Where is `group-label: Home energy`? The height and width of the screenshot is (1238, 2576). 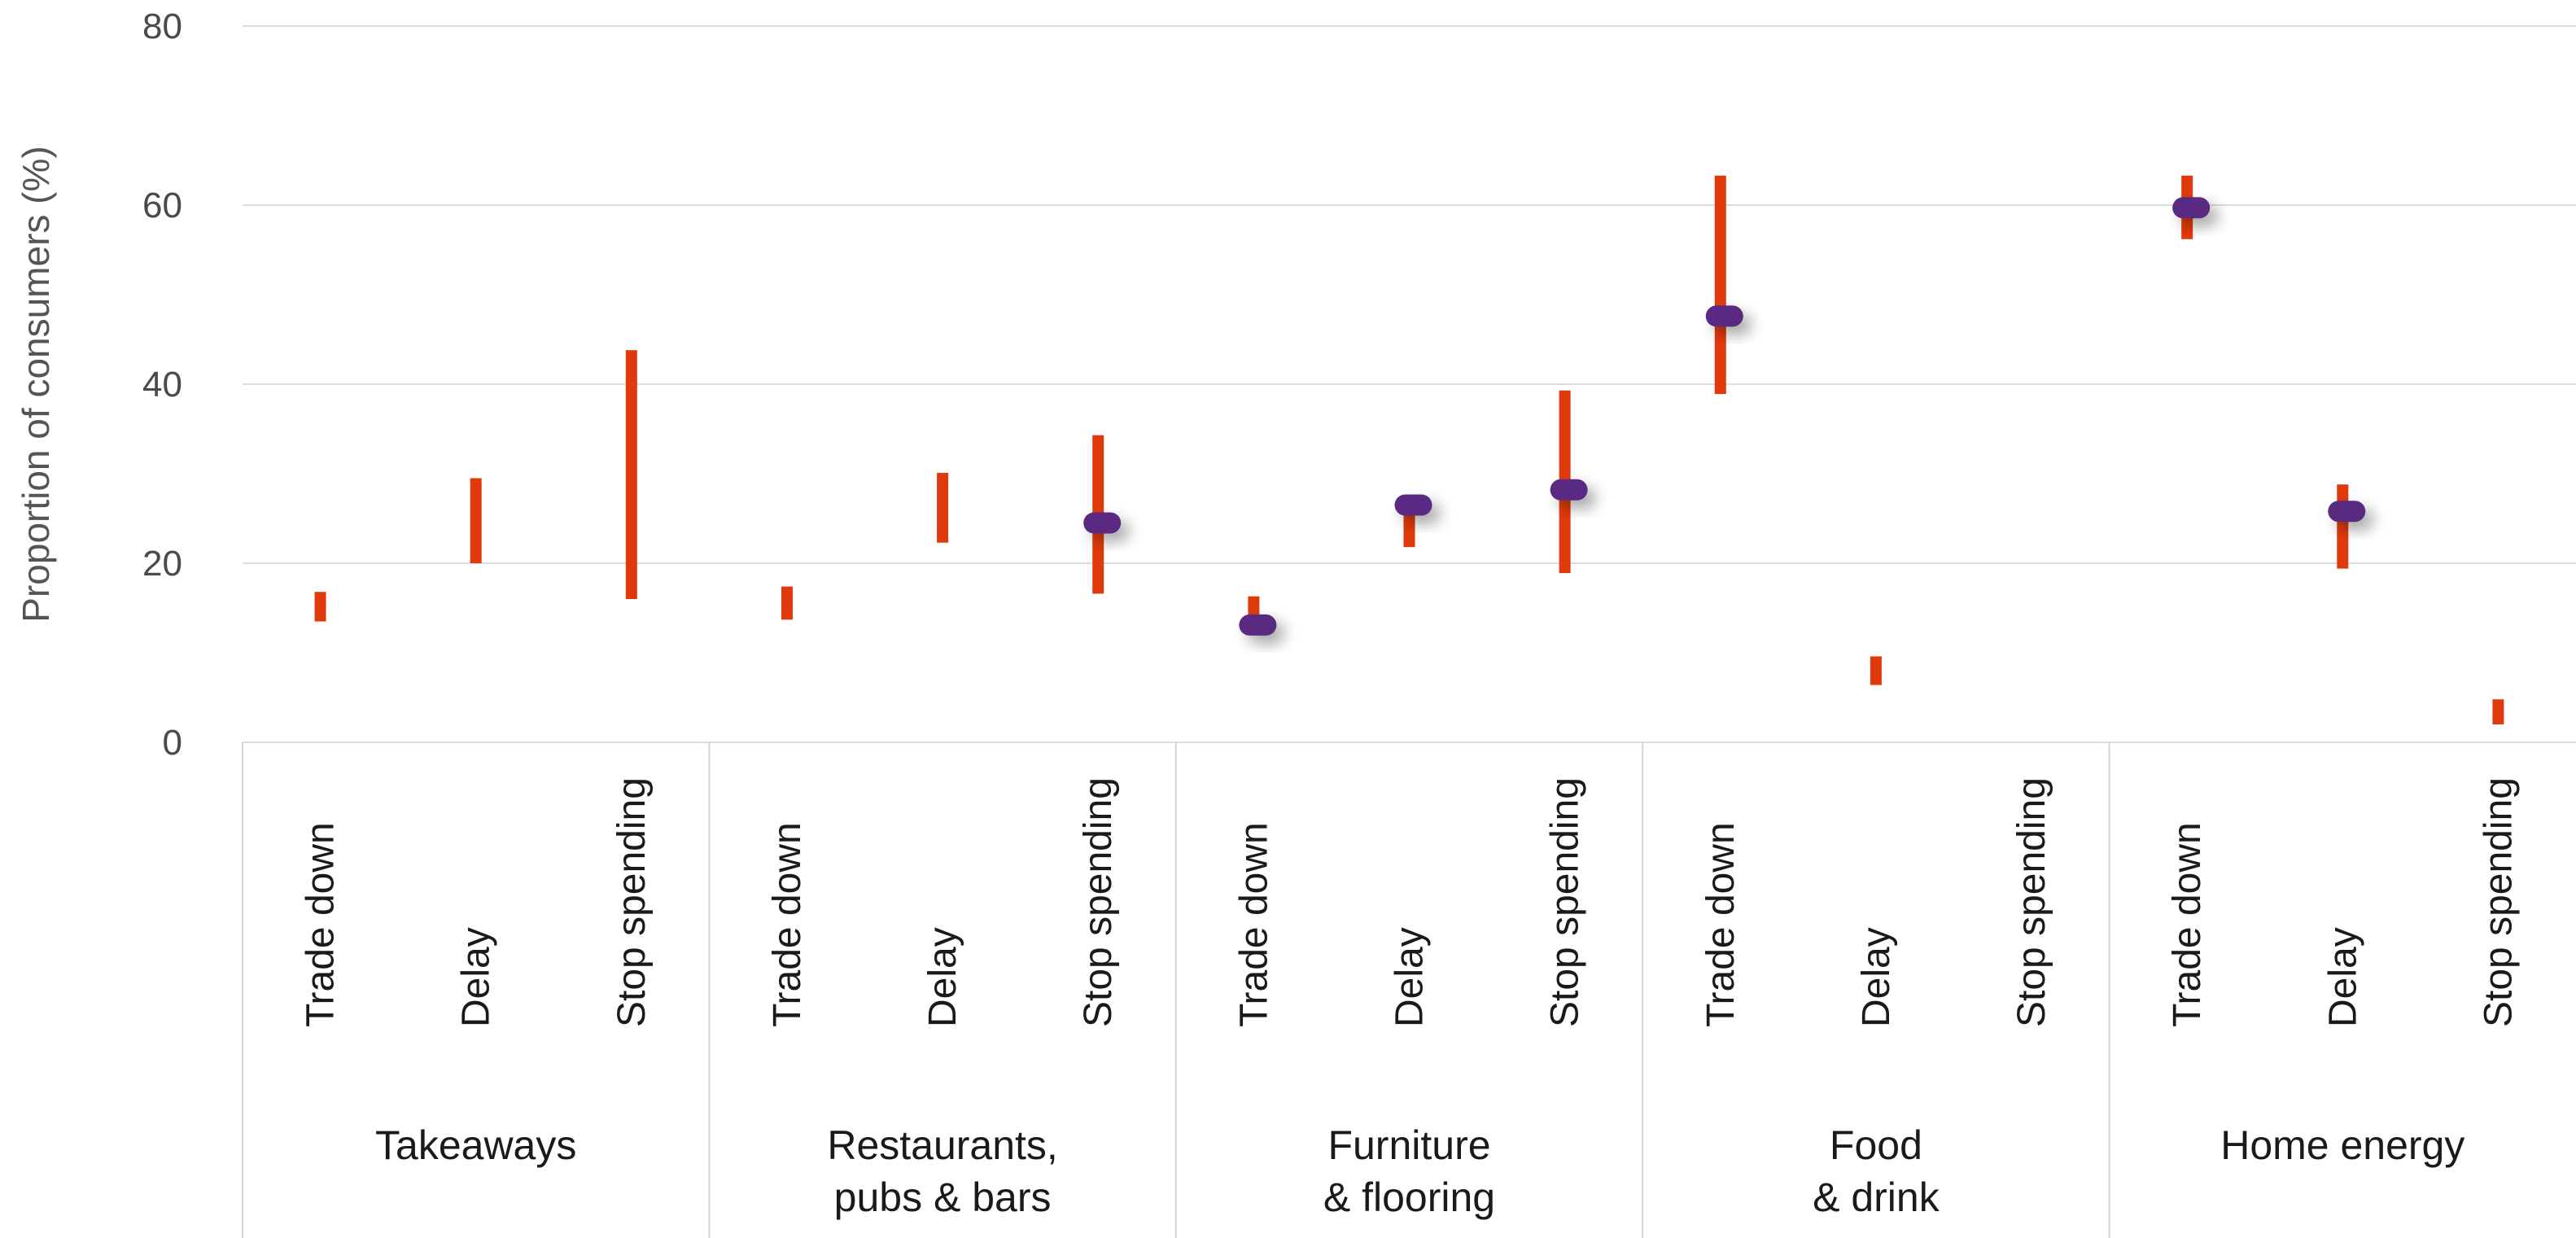 group-label: Home energy is located at coordinates (2342, 1145).